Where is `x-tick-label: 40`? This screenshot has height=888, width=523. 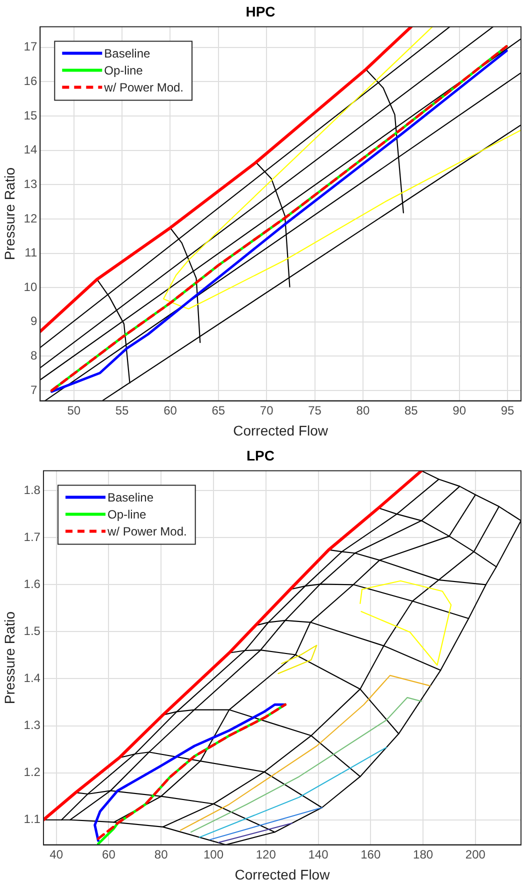 x-tick-label: 40 is located at coordinates (57, 854).